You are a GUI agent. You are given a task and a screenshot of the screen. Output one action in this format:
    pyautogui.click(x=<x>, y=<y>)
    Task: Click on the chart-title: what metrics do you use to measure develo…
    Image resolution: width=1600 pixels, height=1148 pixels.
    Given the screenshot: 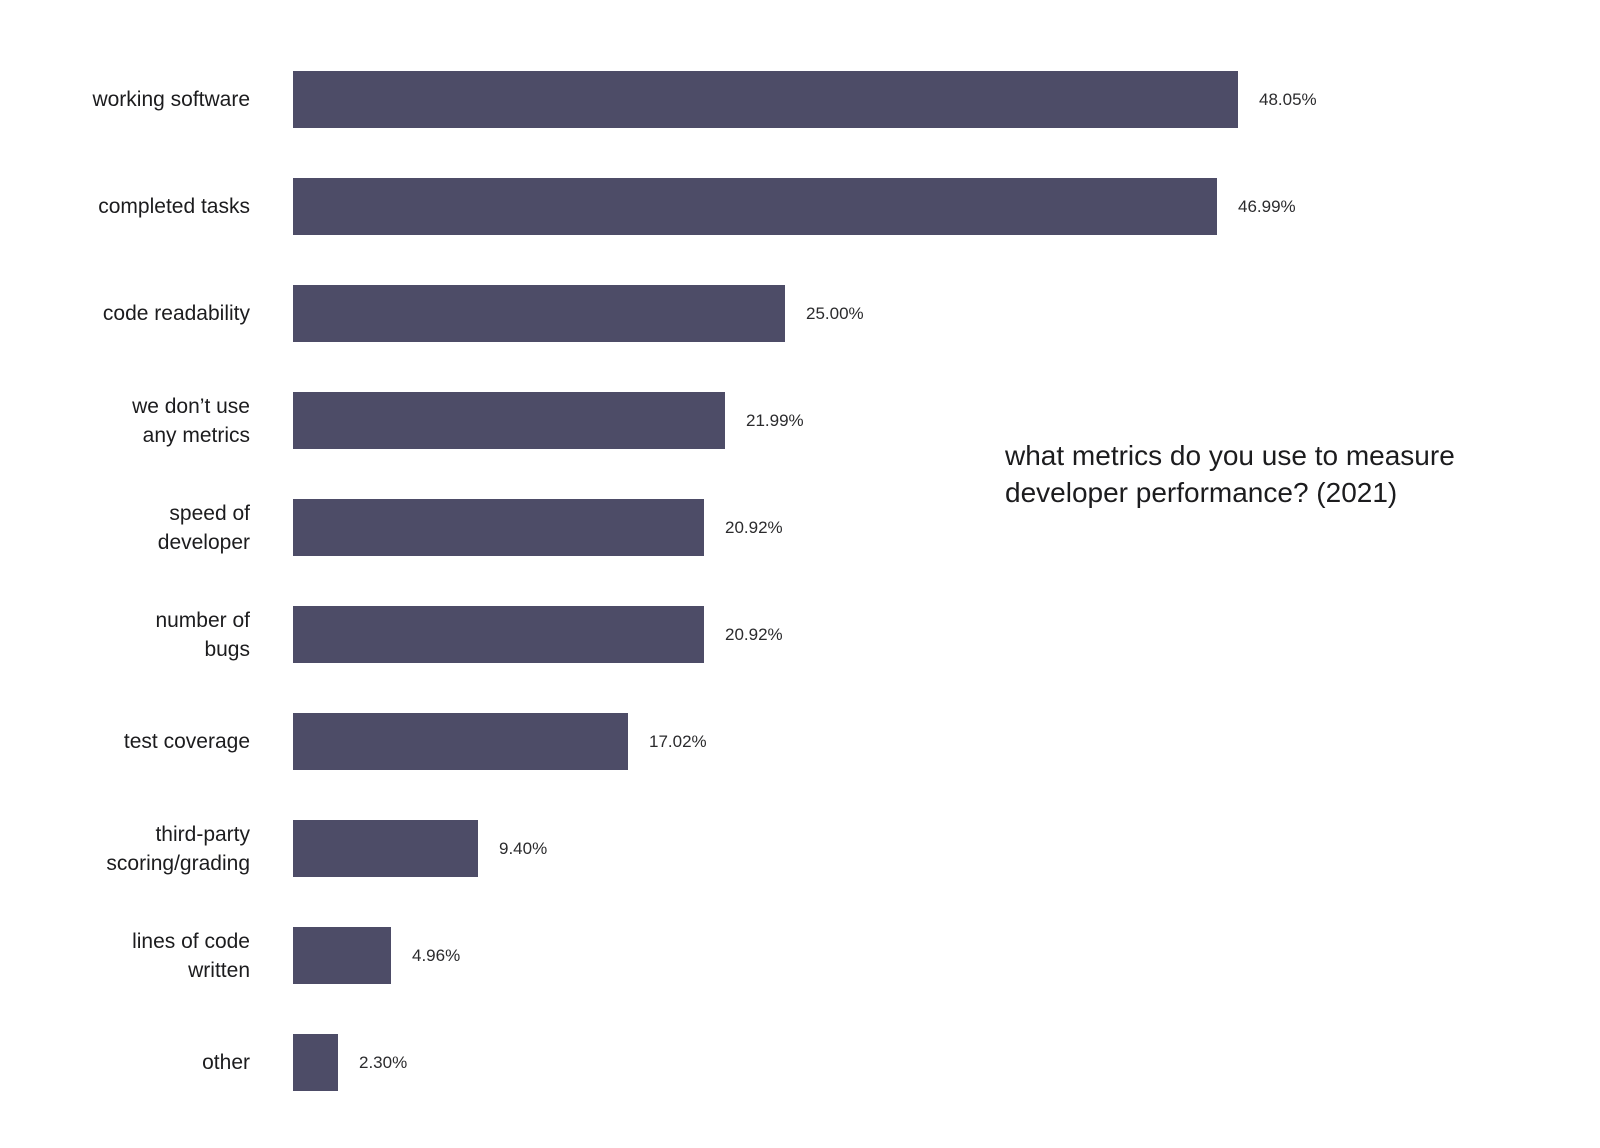 What is the action you would take?
    pyautogui.click(x=1230, y=474)
    